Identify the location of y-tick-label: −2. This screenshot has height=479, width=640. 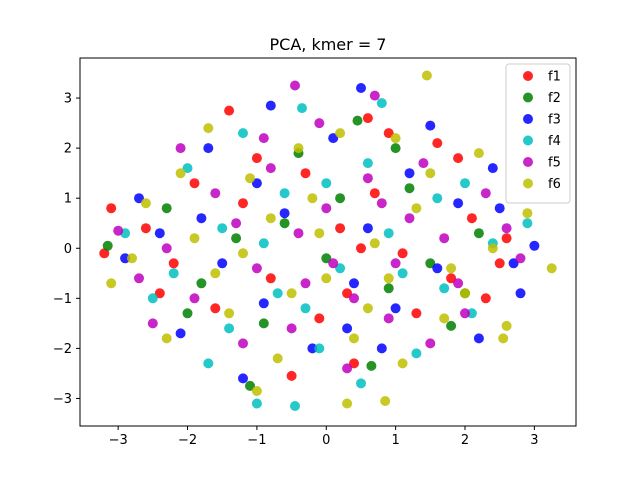
(62, 349).